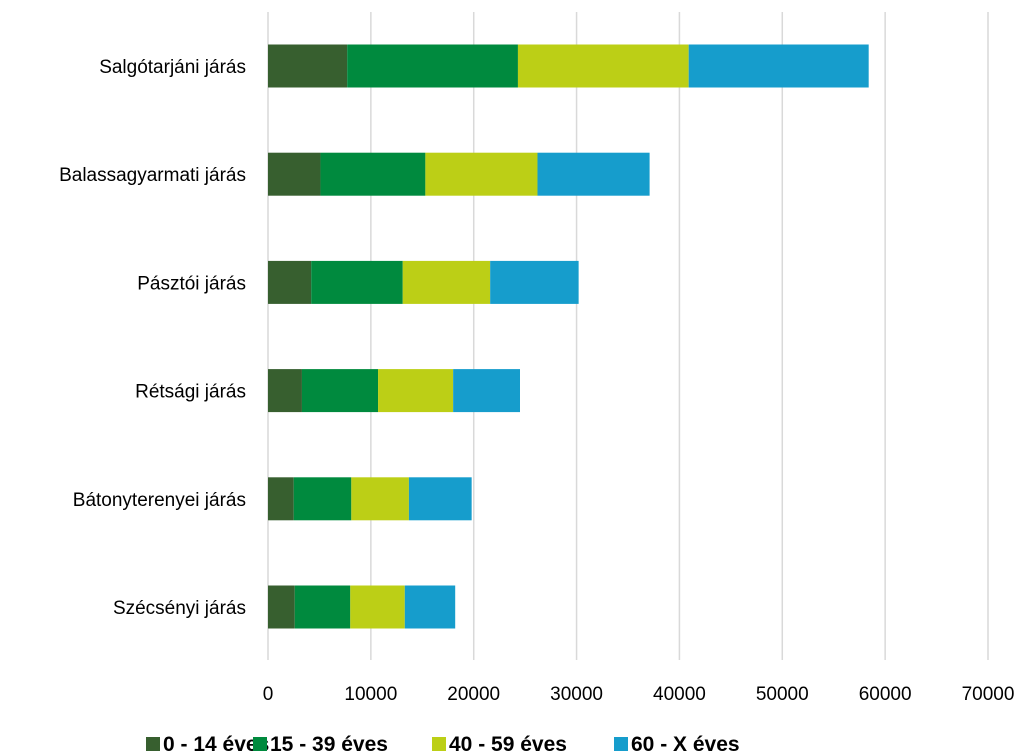 Image resolution: width=1024 pixels, height=756 pixels. I want to click on category-label: Salgótarjáni járás, so click(172, 67).